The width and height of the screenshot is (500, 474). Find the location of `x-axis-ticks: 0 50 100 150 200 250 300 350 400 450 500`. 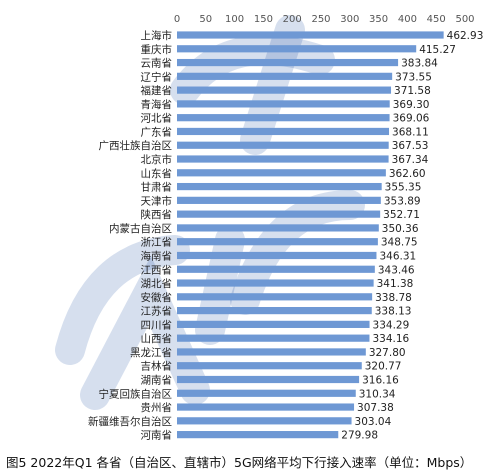

x-axis-ticks: 0 50 100 150 200 250 300 350 400 450 500 is located at coordinates (324, 19).